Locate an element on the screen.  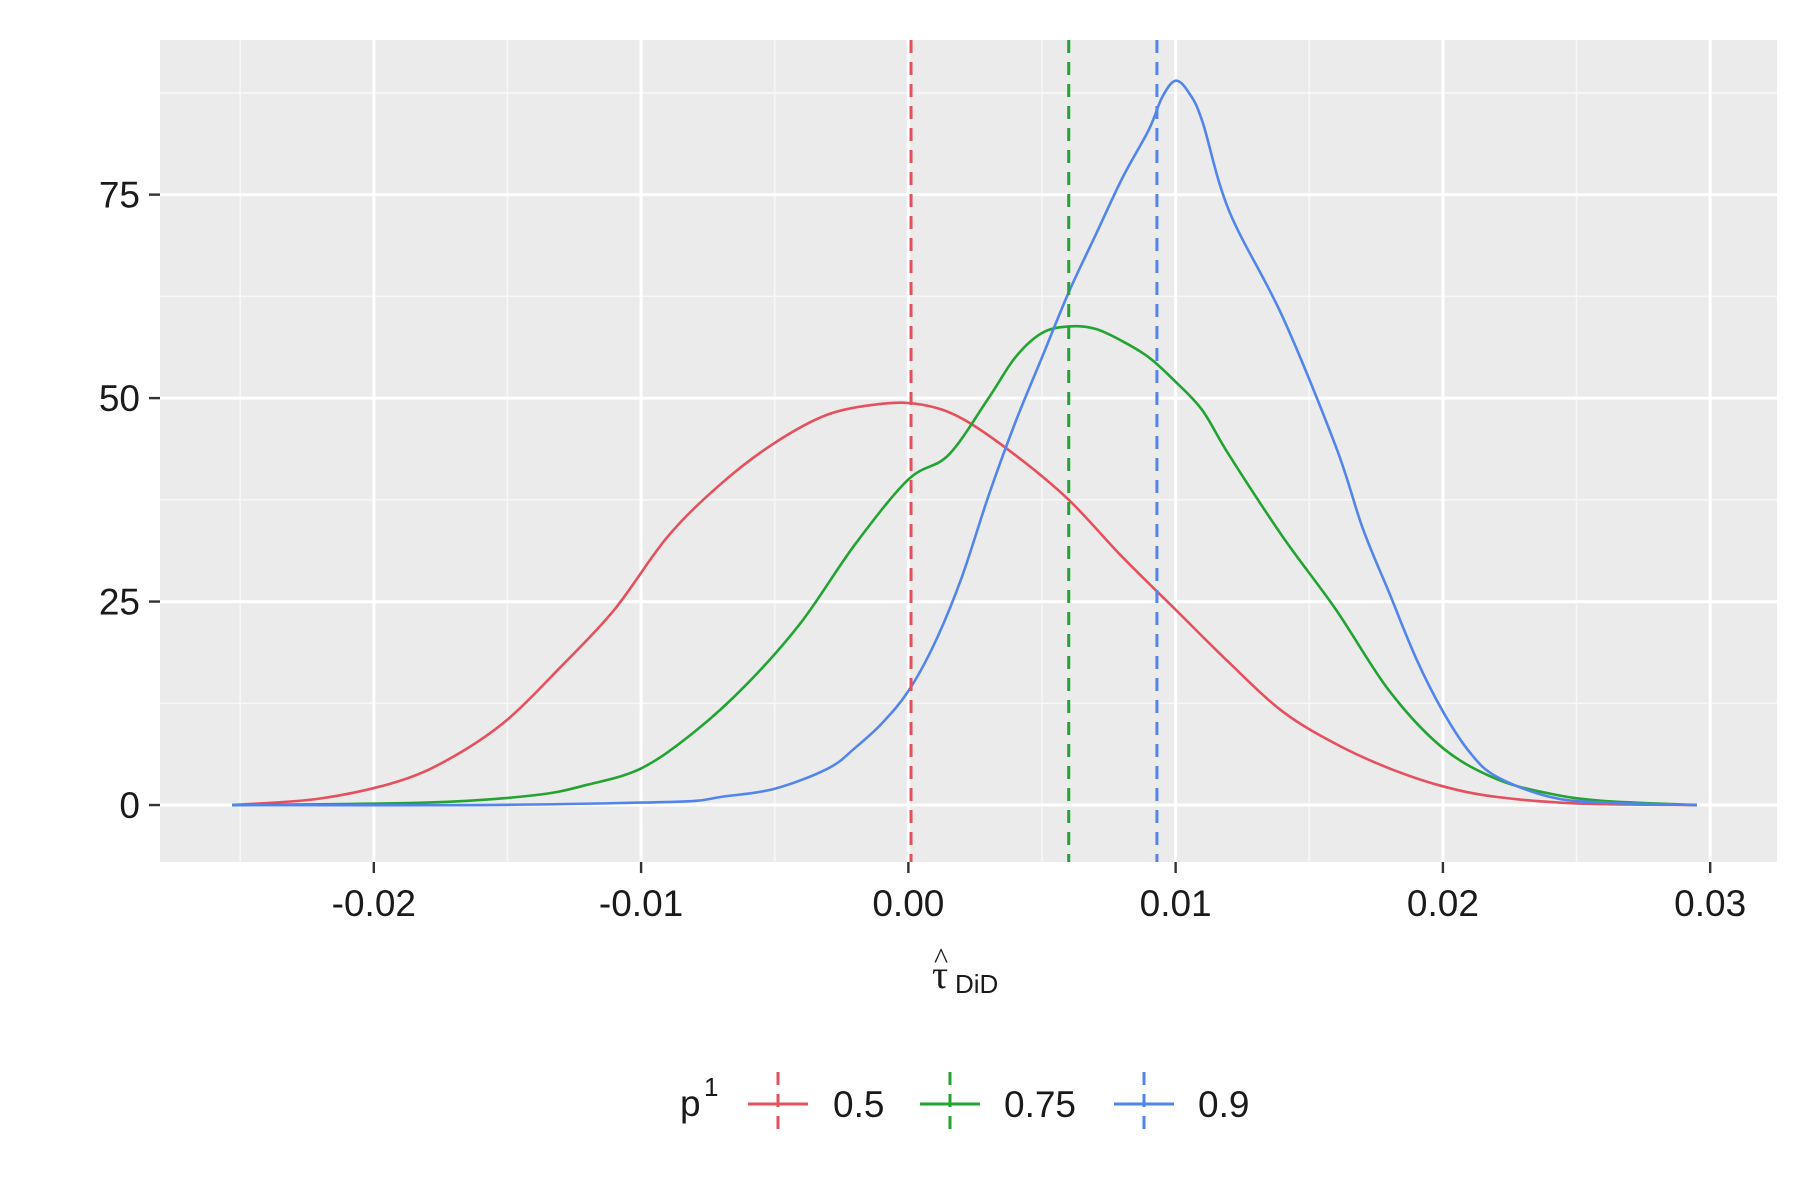
x-tick-label: 0.01 is located at coordinates (1176, 903).